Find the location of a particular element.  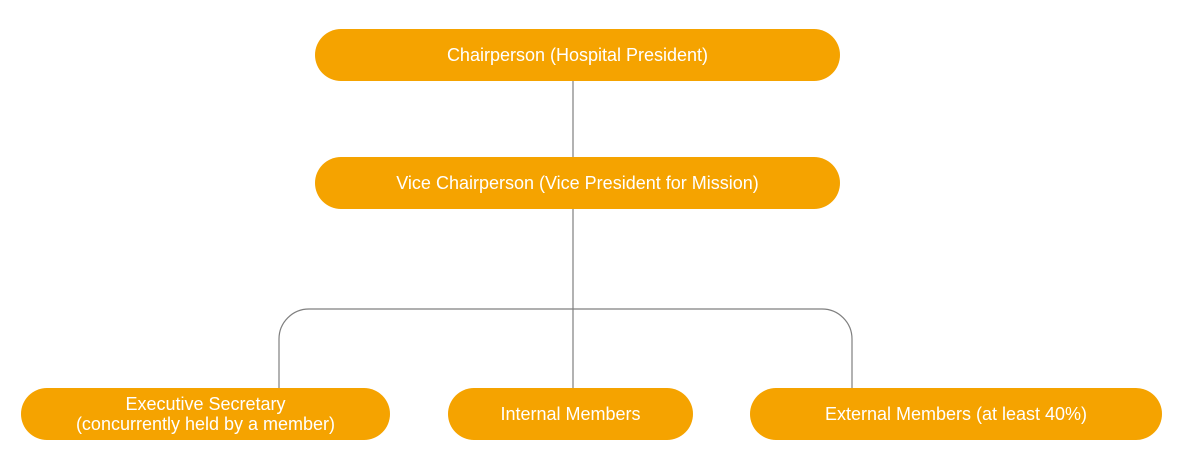

node-external-members: External Members (at least 40%) is located at coordinates (956, 414).